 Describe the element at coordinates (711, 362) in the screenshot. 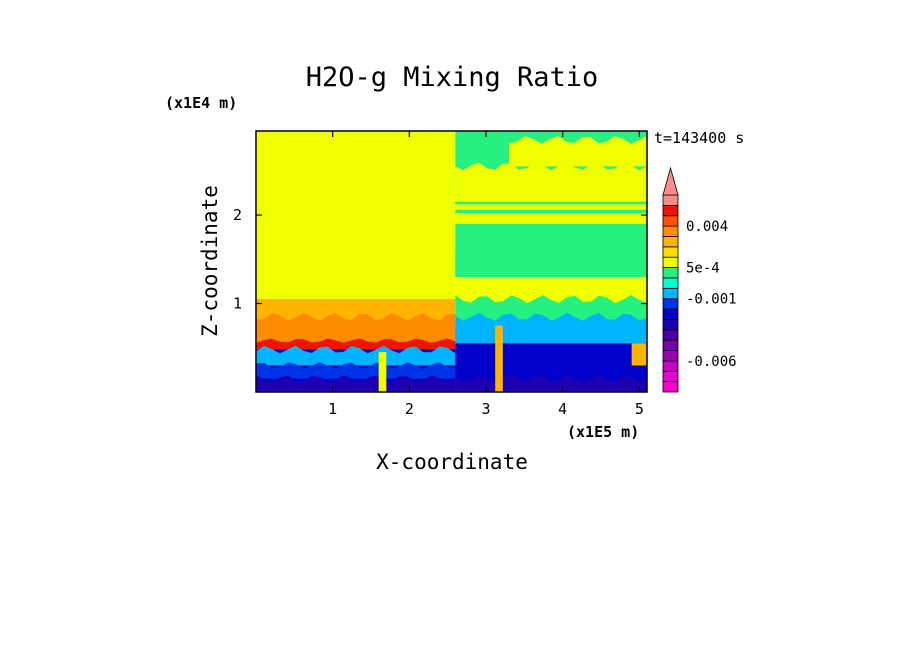

I see `colorbar-tick-label-3: -0.006` at that location.